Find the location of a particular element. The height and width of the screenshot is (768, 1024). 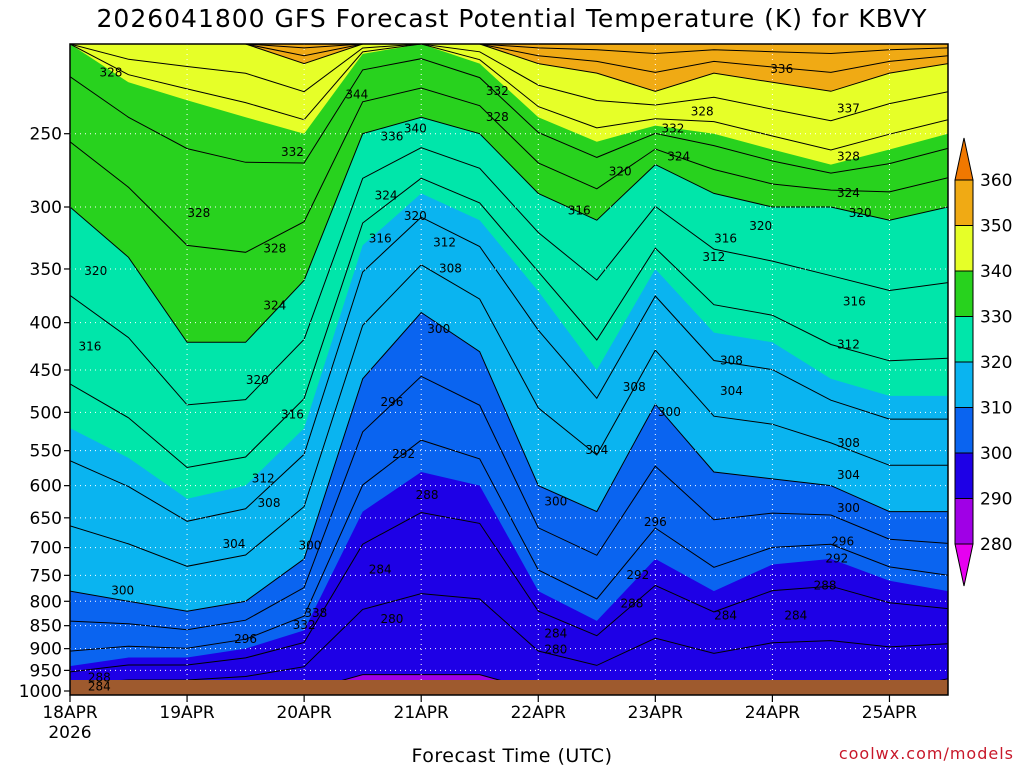

colorbar-cap-bottom is located at coordinates (964, 565).